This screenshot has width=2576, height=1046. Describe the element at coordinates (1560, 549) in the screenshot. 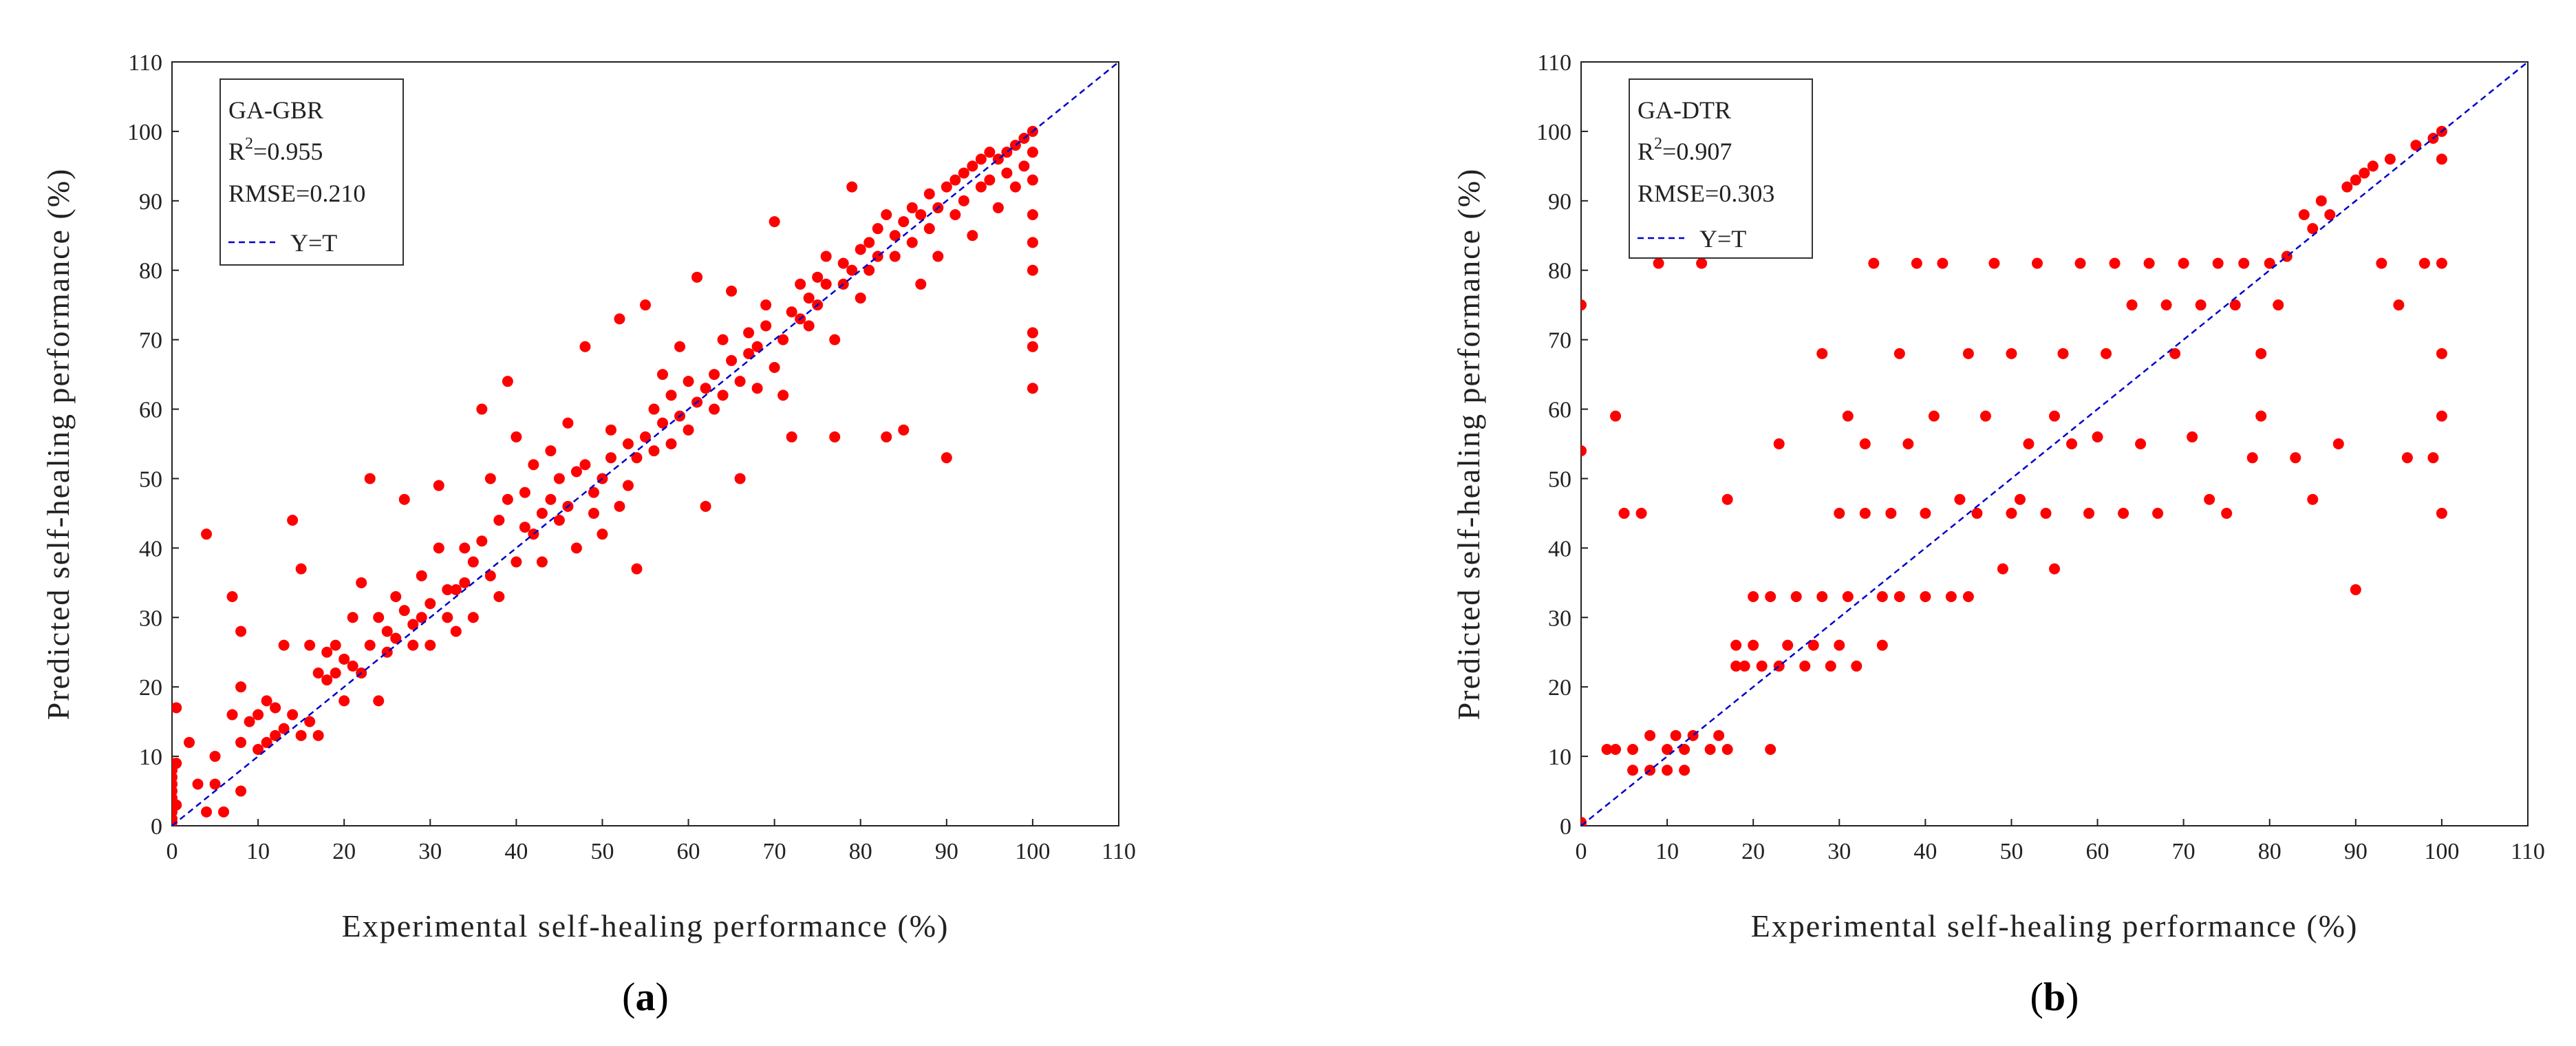

I see `y-tick-label: 40` at that location.